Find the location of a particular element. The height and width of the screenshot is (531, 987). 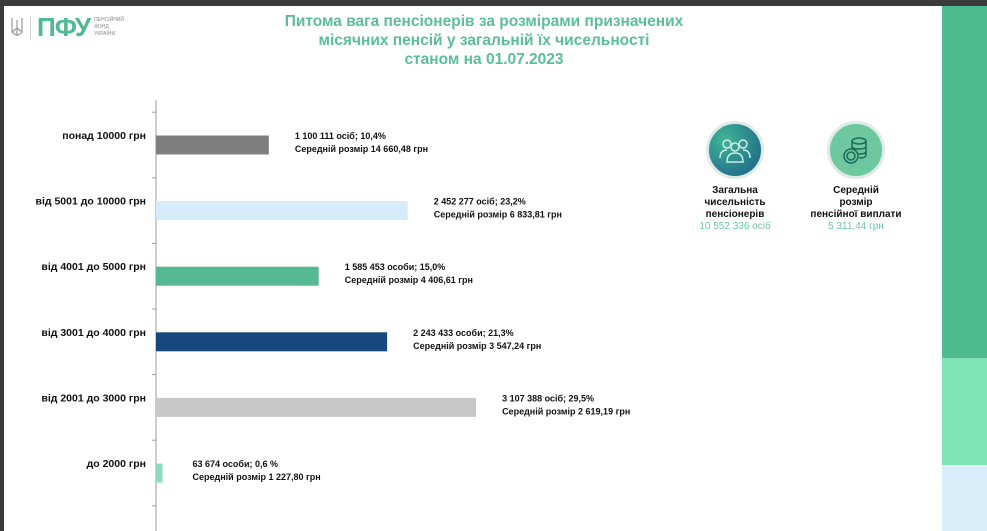

data-label: 2 243 433 особи; 21,3% is located at coordinates (463, 333).